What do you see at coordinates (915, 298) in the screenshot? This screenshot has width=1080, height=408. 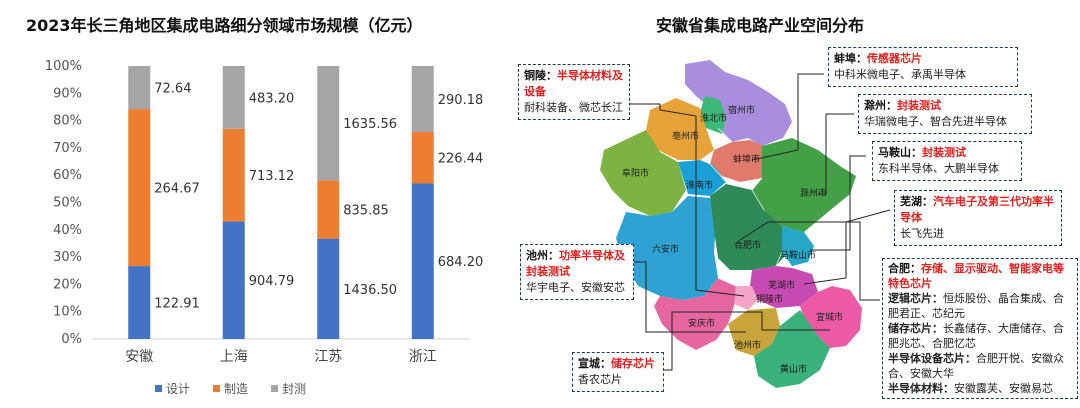 I see `callout-sublabel: 逻辑芯片：` at bounding box center [915, 298].